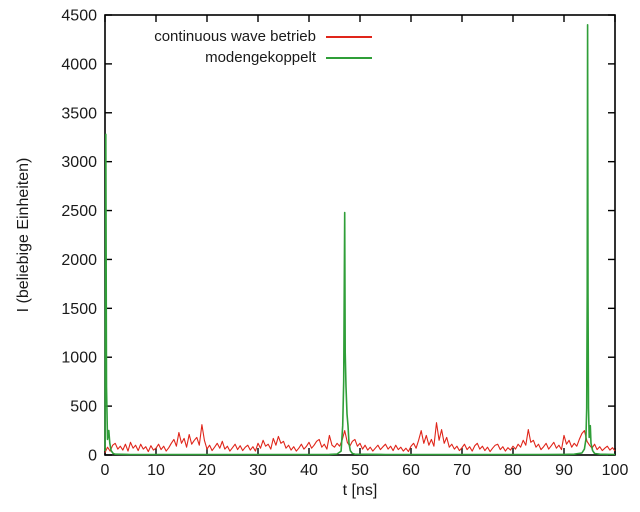  I want to click on legend-item-continuous-wave: continuous wave betrieb, so click(263, 36).